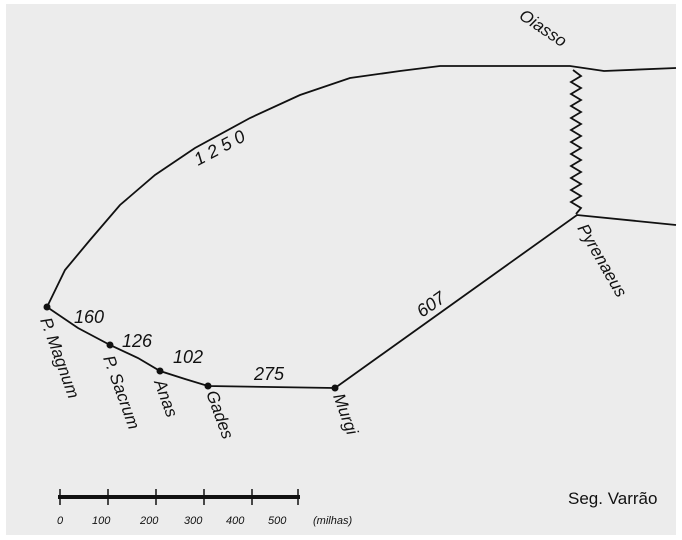 This screenshot has width=682, height=540. Describe the element at coordinates (277, 521) in the screenshot. I see `scale-tick-500: 500` at that location.